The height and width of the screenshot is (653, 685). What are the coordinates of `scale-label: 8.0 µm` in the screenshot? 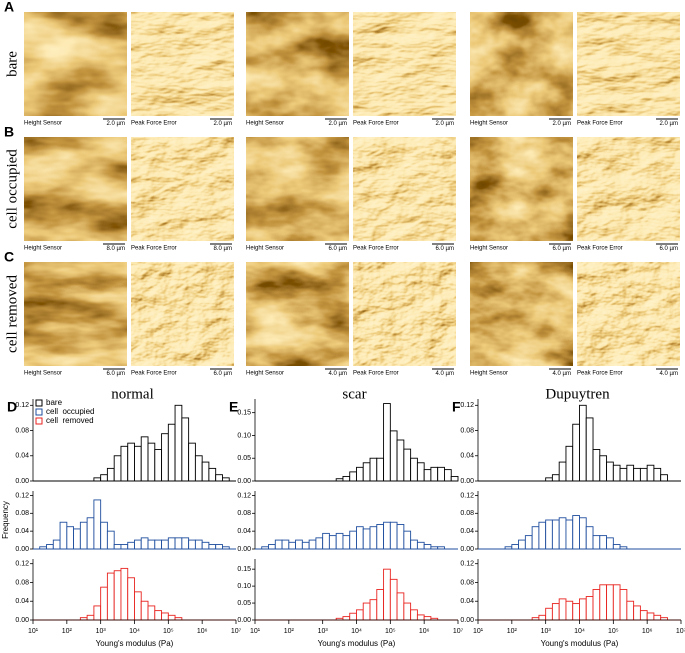 It's located at (223, 249).